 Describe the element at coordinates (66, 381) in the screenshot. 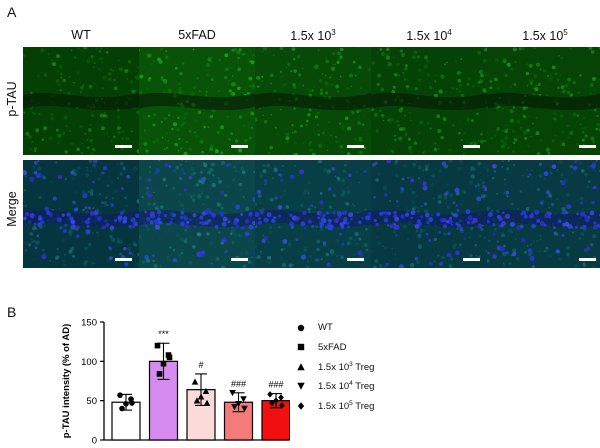

I see `y-axis-label: p-TAU intensity (% of AD)` at that location.